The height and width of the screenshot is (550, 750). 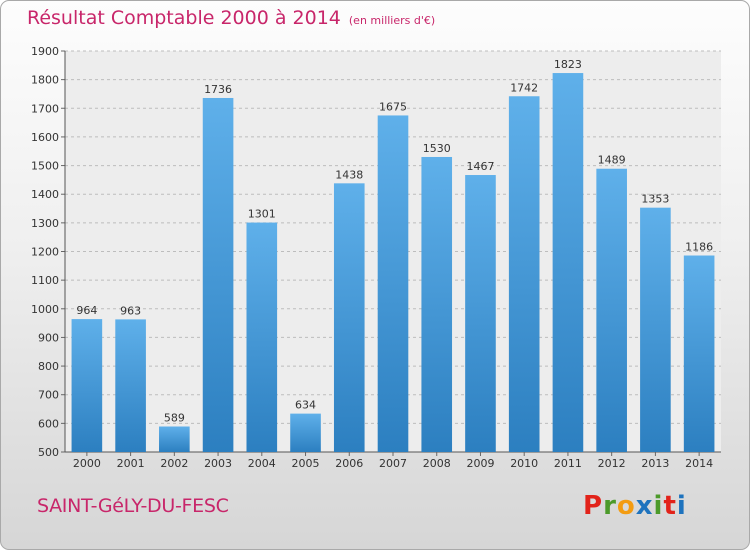 What do you see at coordinates (306, 463) in the screenshot?
I see `x-tick-label: 2005` at bounding box center [306, 463].